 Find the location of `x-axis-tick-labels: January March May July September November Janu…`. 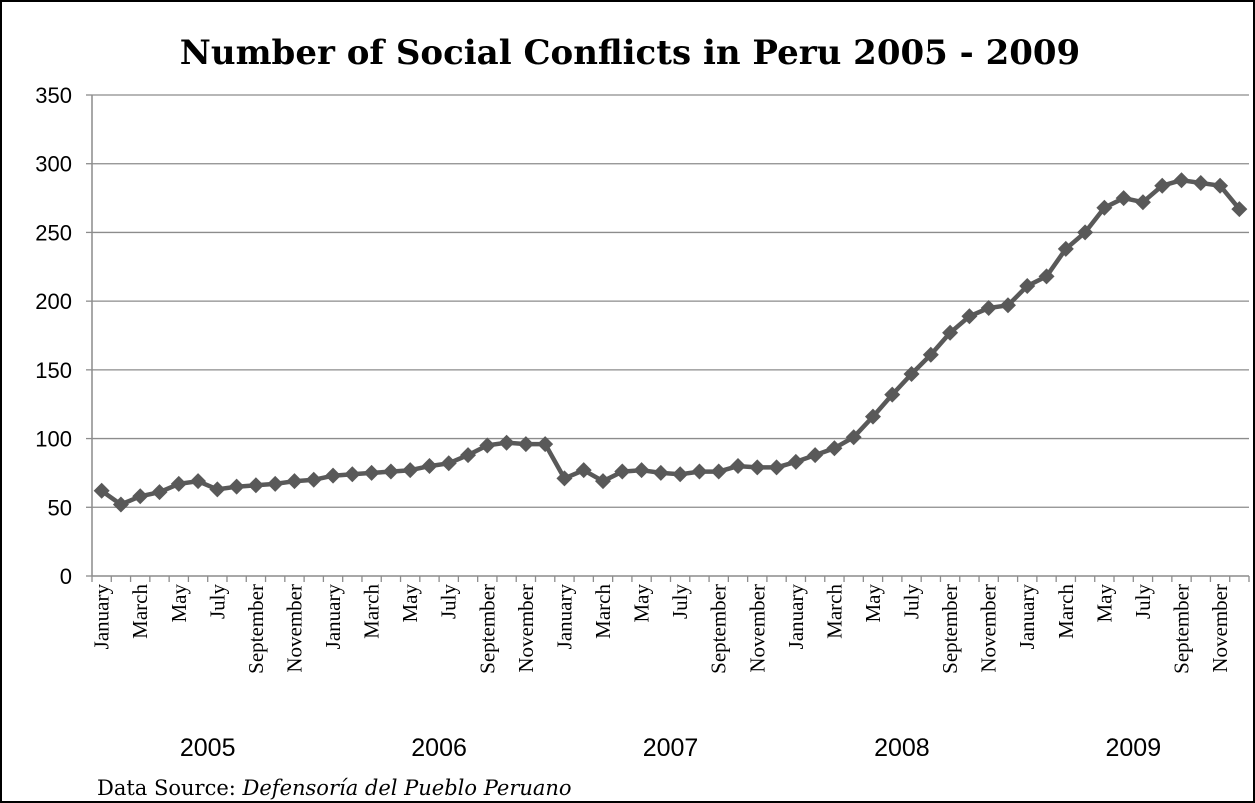

x-axis-tick-labels: January March May July September November Janu… is located at coordinates (661, 629).